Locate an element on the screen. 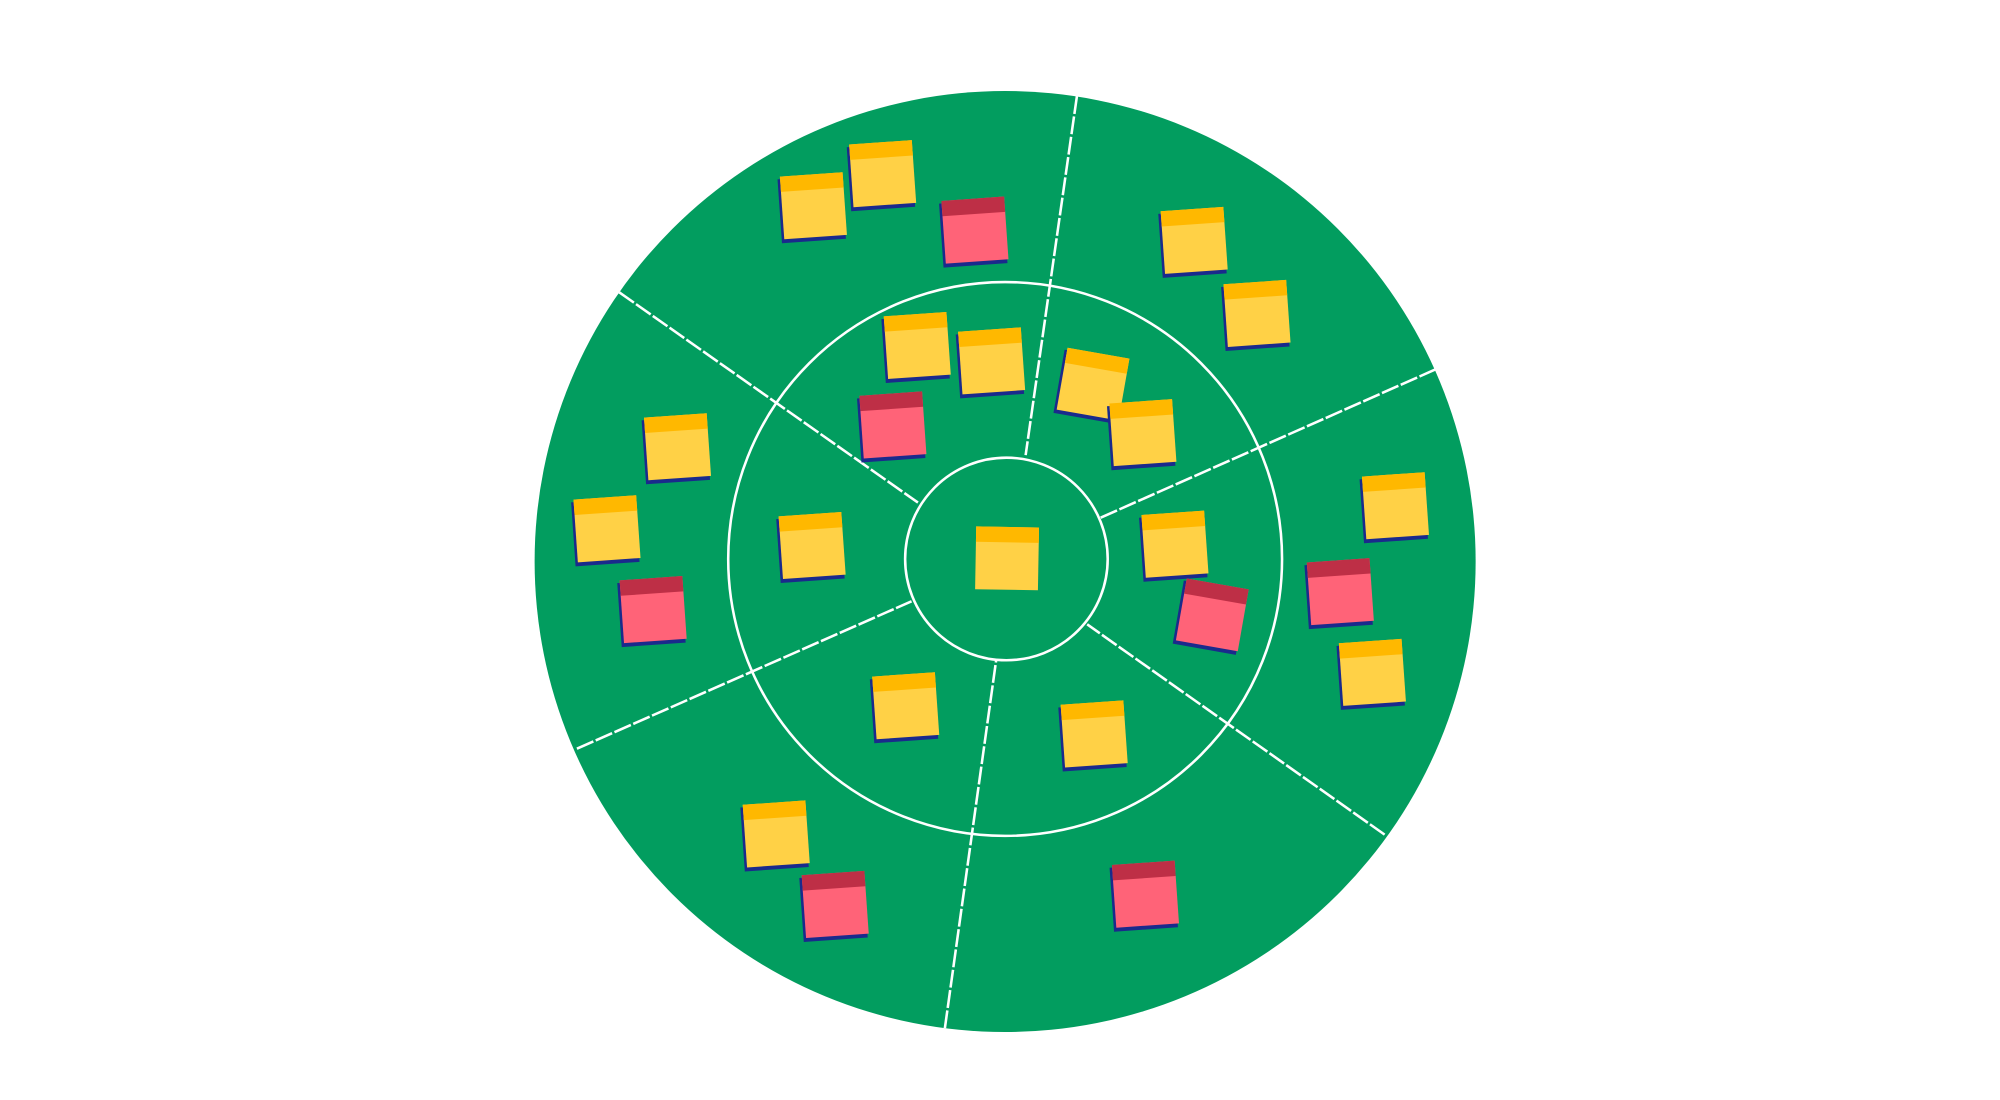 This screenshot has width=2000, height=1100. middle-ring is located at coordinates (1005, 559).